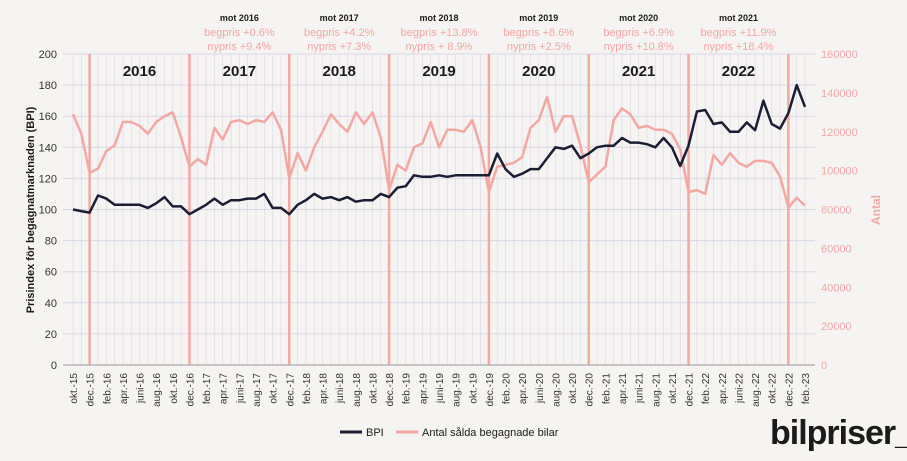 The height and width of the screenshot is (461, 907). Describe the element at coordinates (738, 33) in the screenshot. I see `comparison-begpris: begpris +11.9%` at that location.